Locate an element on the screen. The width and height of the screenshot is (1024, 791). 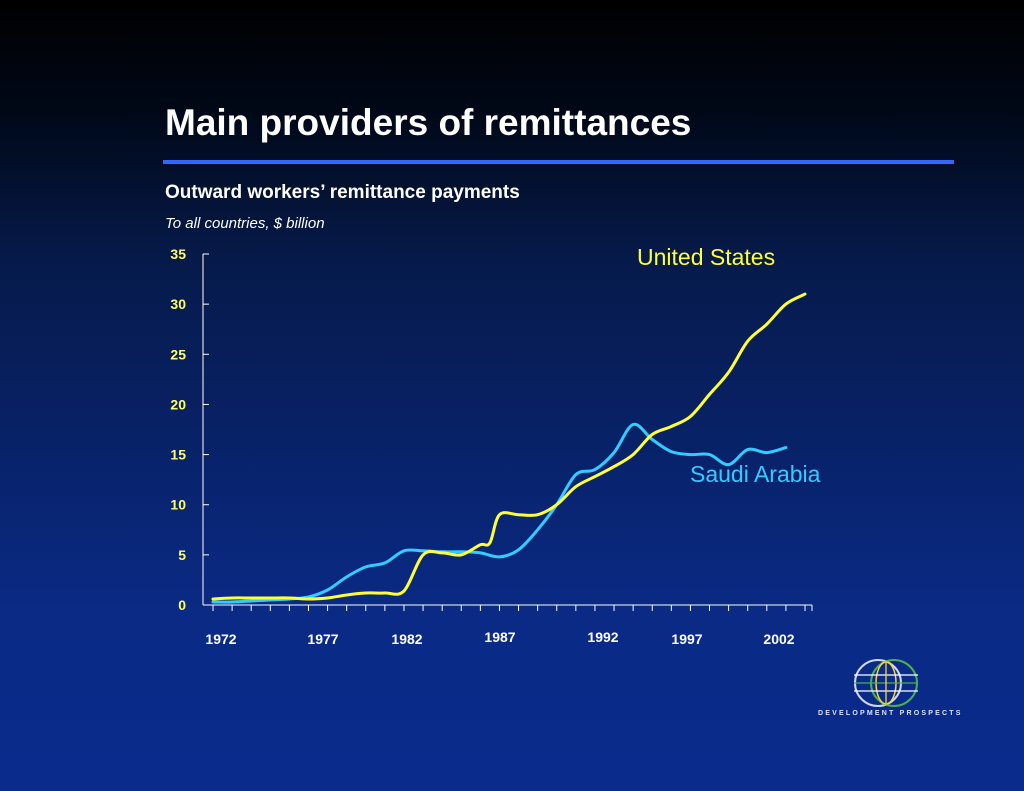
y-tick-label: 10 is located at coordinates (178, 505).